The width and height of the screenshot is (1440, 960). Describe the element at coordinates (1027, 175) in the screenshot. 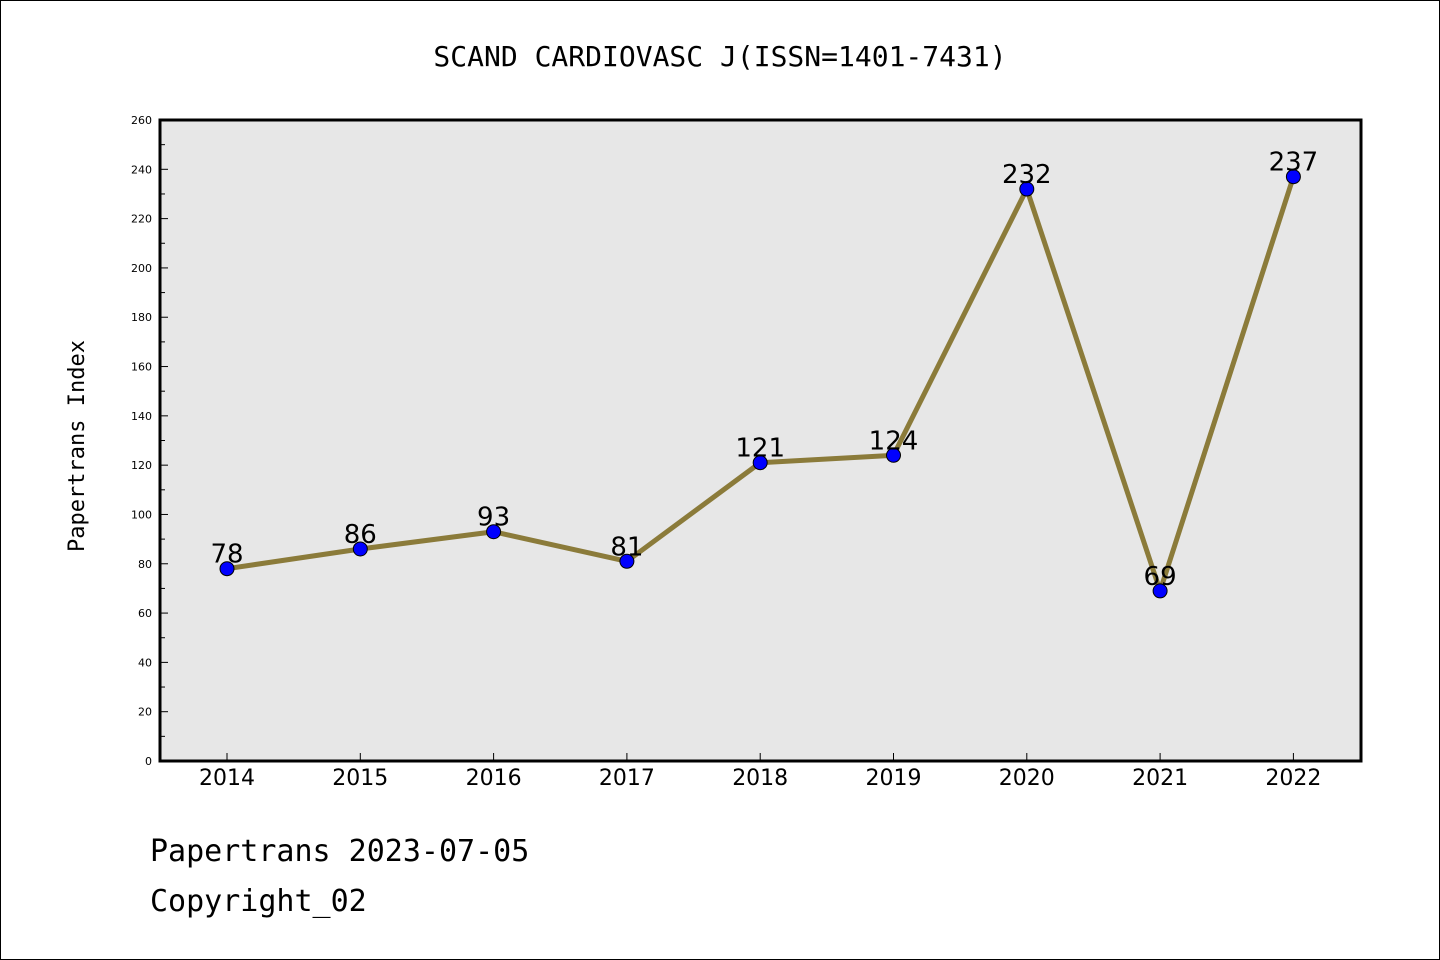

I see `data-label: 232` at that location.